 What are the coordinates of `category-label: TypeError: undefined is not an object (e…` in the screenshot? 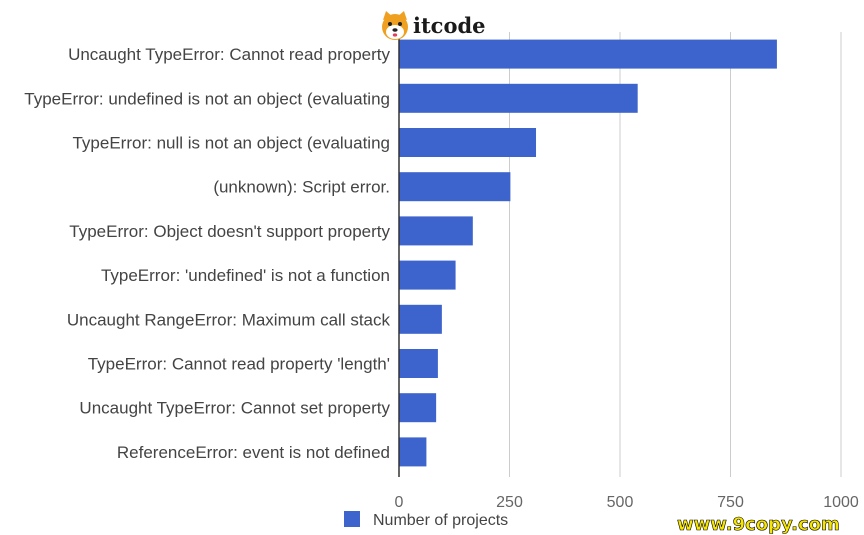 It's located at (207, 98).